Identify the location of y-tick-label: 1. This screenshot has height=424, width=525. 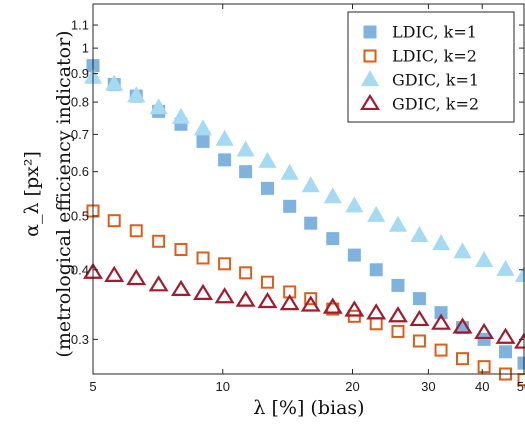
(85, 48).